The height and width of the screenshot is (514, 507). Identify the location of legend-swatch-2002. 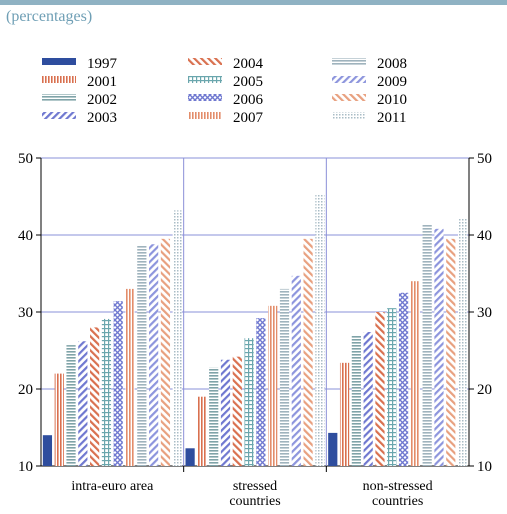
(59, 97).